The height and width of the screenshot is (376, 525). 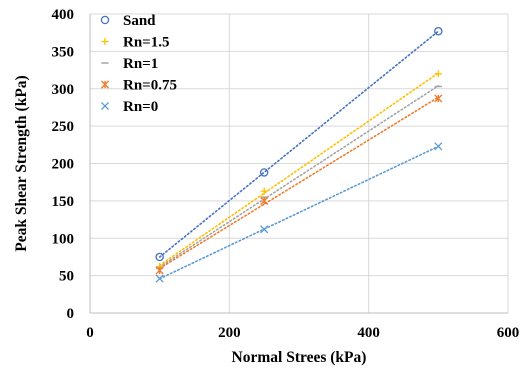 I want to click on legend-label: Rn=1.5, so click(x=146, y=43).